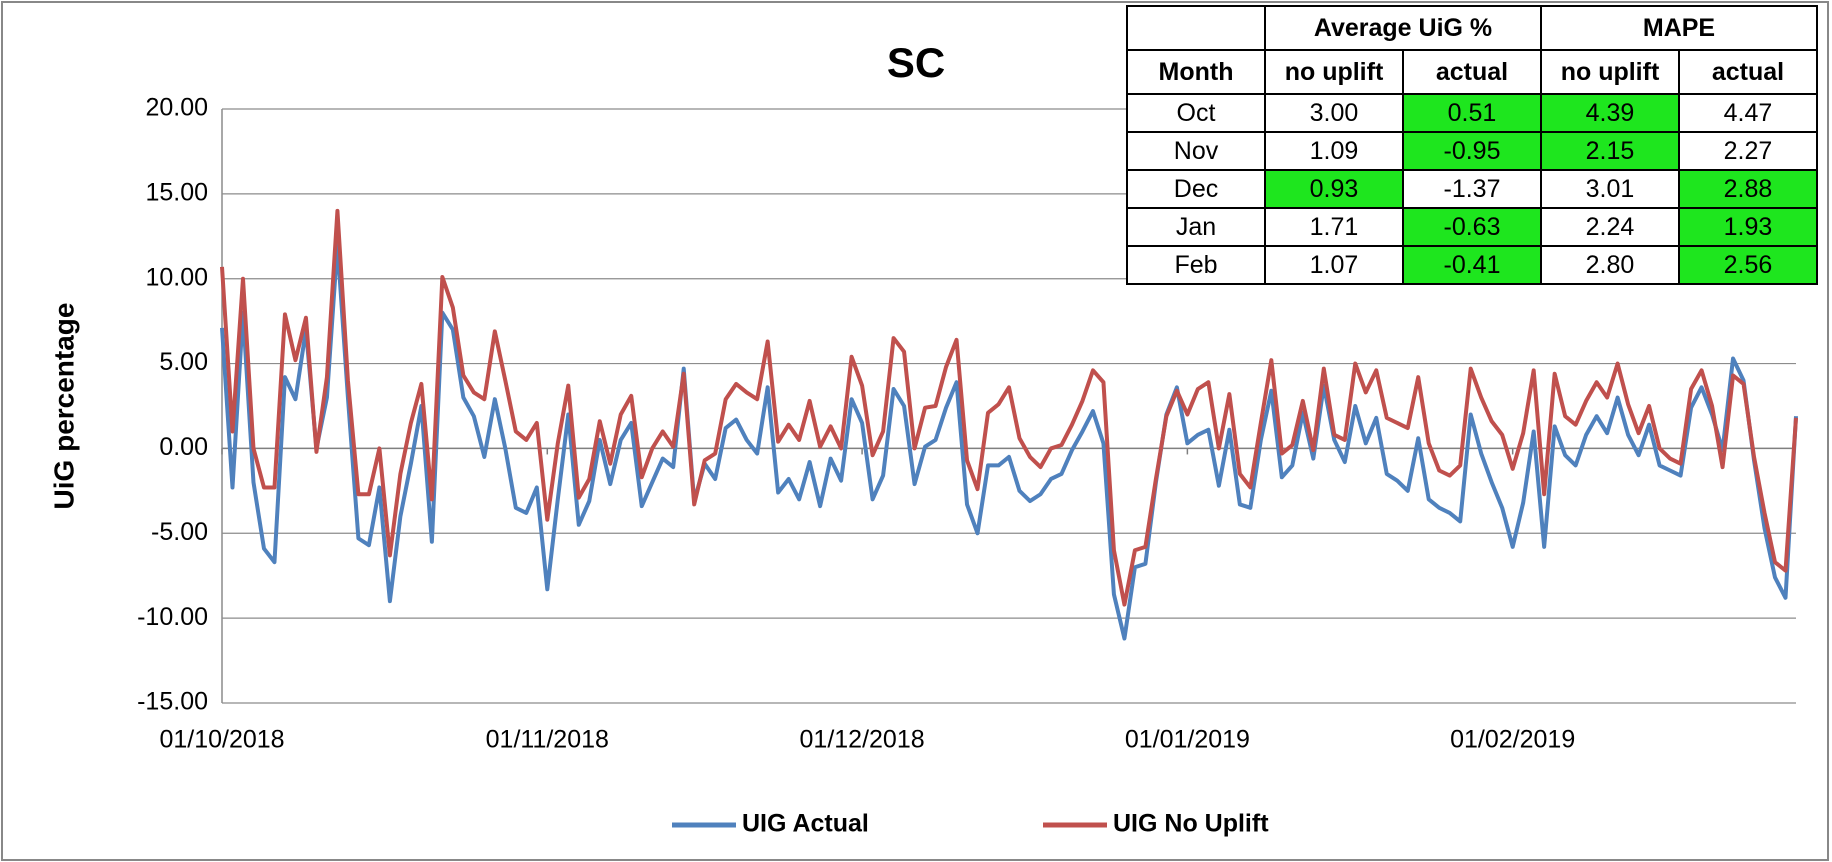  I want to click on table-row: Dec 0.93 -1.37 3.01 2.88, so click(1472, 189).